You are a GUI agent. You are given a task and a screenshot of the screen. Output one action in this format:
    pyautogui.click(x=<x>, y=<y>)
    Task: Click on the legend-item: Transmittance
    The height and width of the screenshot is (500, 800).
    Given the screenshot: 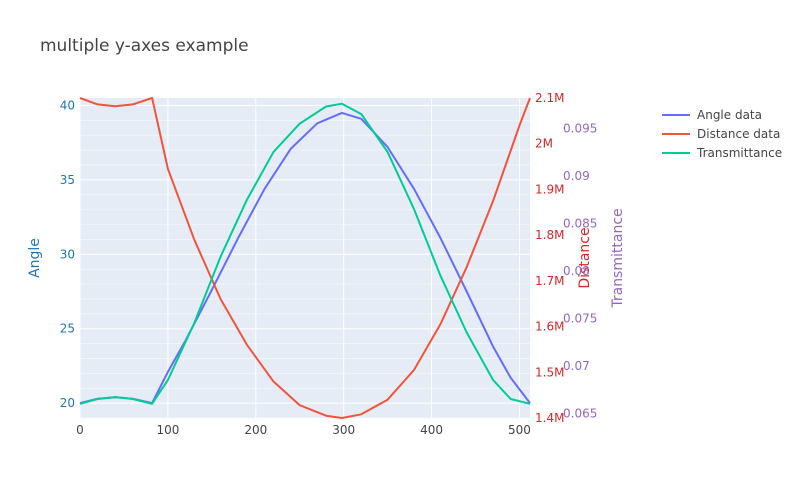 What is the action you would take?
    pyautogui.click(x=722, y=153)
    